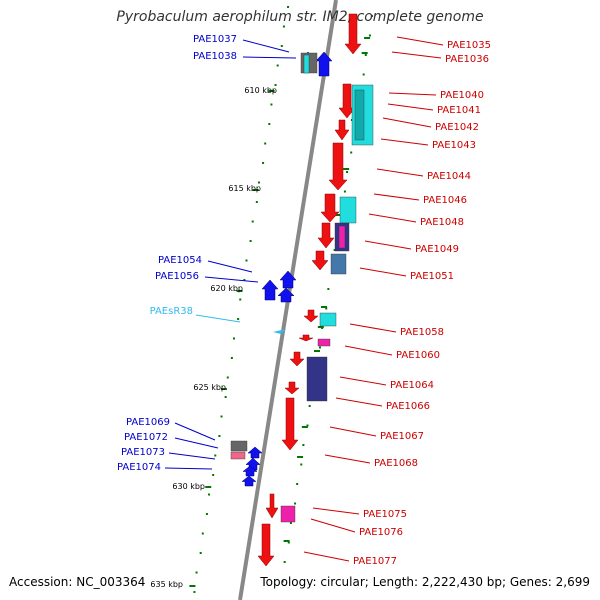  What do you see at coordinates (244, 188) in the screenshot?
I see `scale-label: 615 kbp` at bounding box center [244, 188].